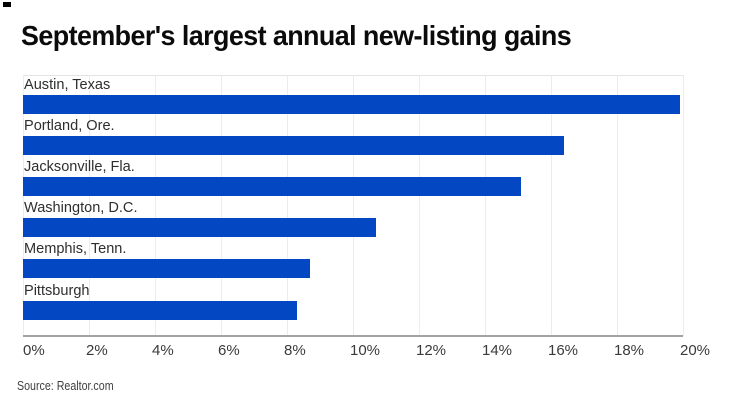 The height and width of the screenshot is (416, 740). What do you see at coordinates (295, 350) in the screenshot?
I see `x-axis-tick-label: 8%` at bounding box center [295, 350].